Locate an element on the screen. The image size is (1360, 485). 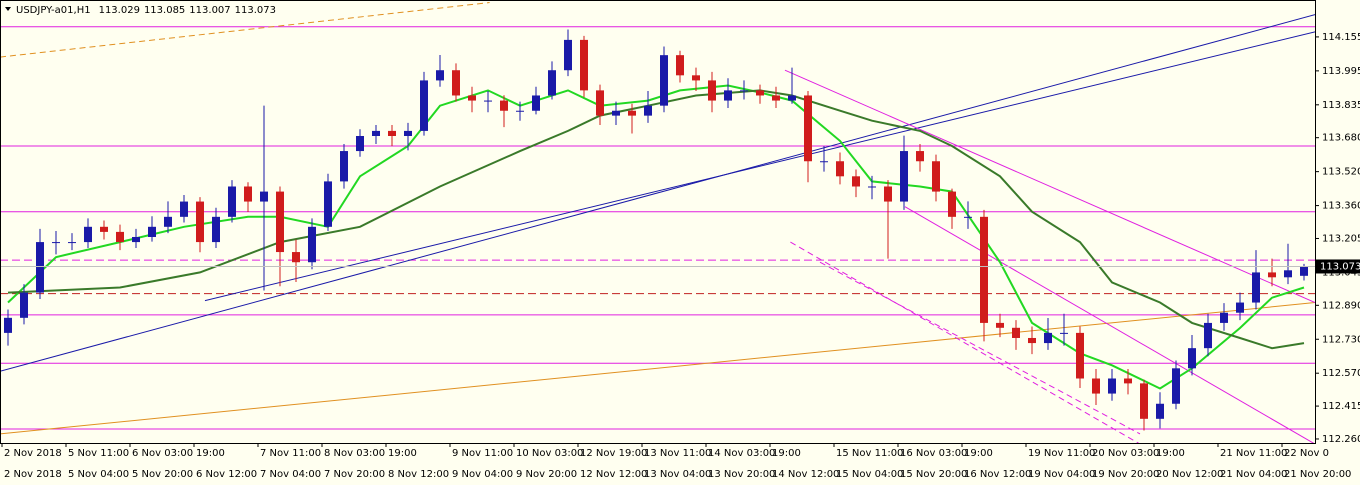
x-tick-label: 20 Nov 12:00 is located at coordinates (1189, 474).